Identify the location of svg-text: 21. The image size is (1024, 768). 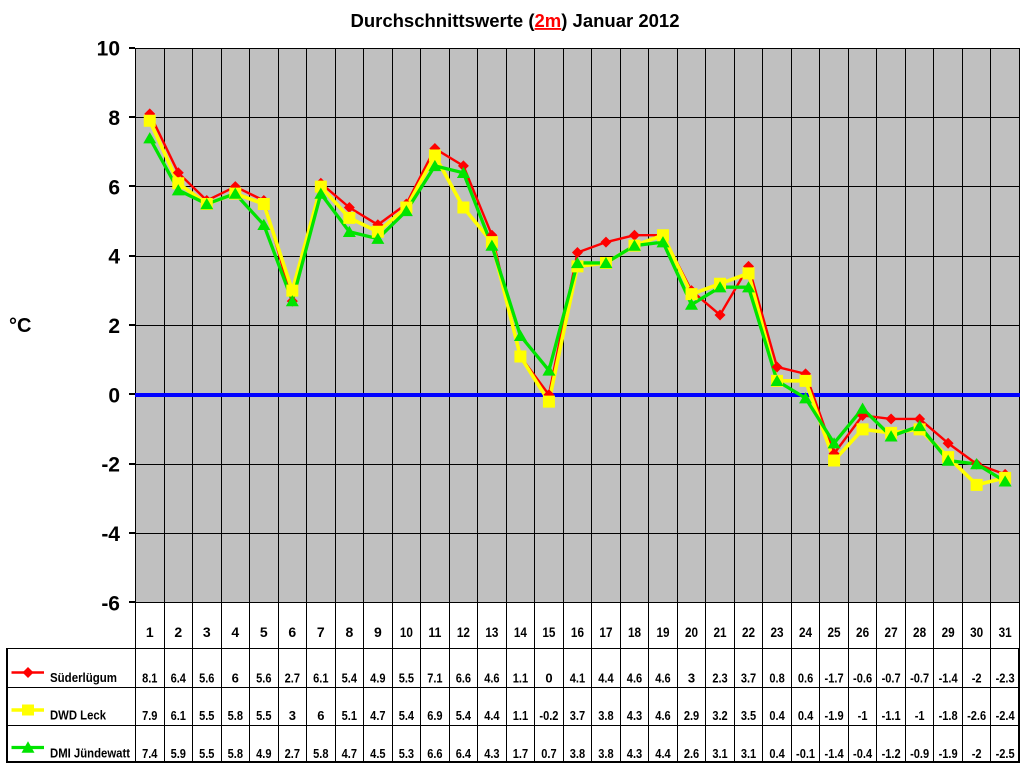
(719, 632).